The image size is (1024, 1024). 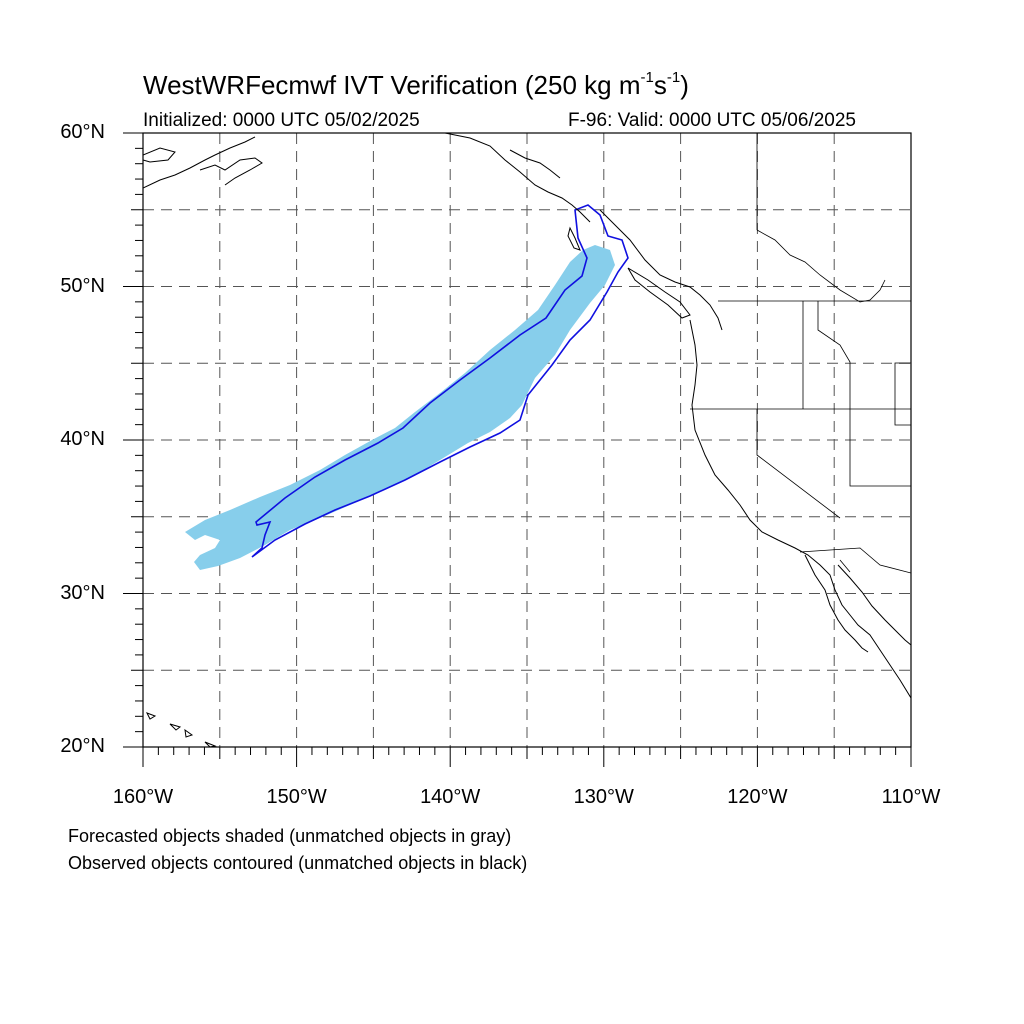 I want to click on observed-ivt-contour, so click(x=440, y=381).